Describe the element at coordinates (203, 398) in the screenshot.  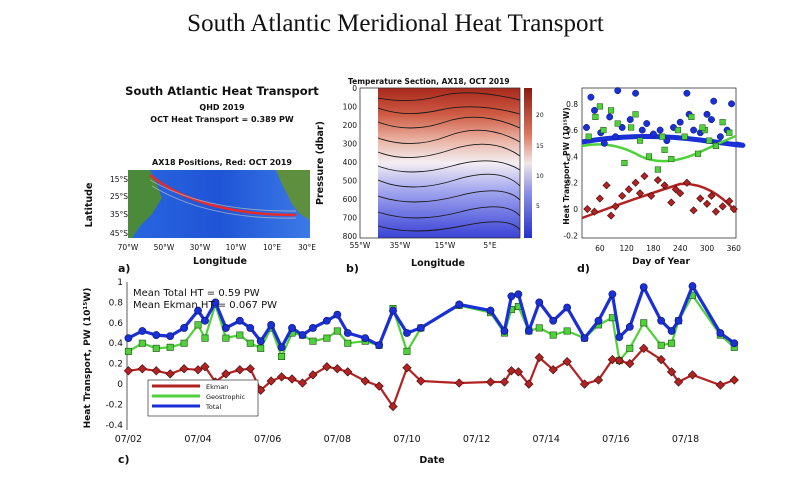
I see `panel-c-legend: Ekman Geostrophic Total` at that location.